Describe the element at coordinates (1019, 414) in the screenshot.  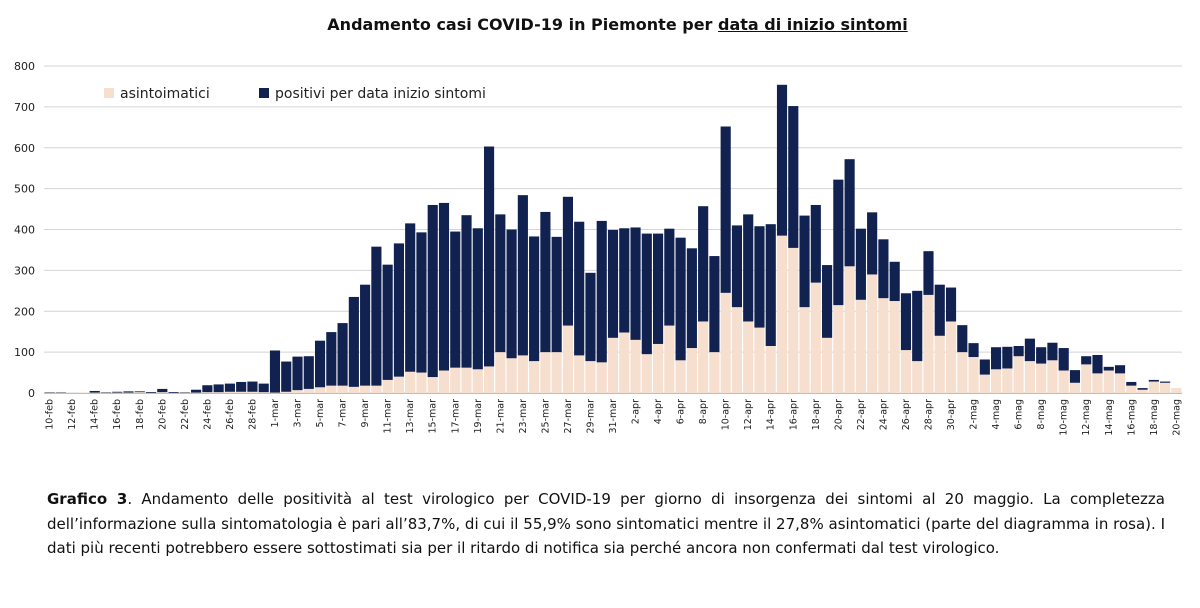
I see `x-tick-label: 6-mag` at that location.